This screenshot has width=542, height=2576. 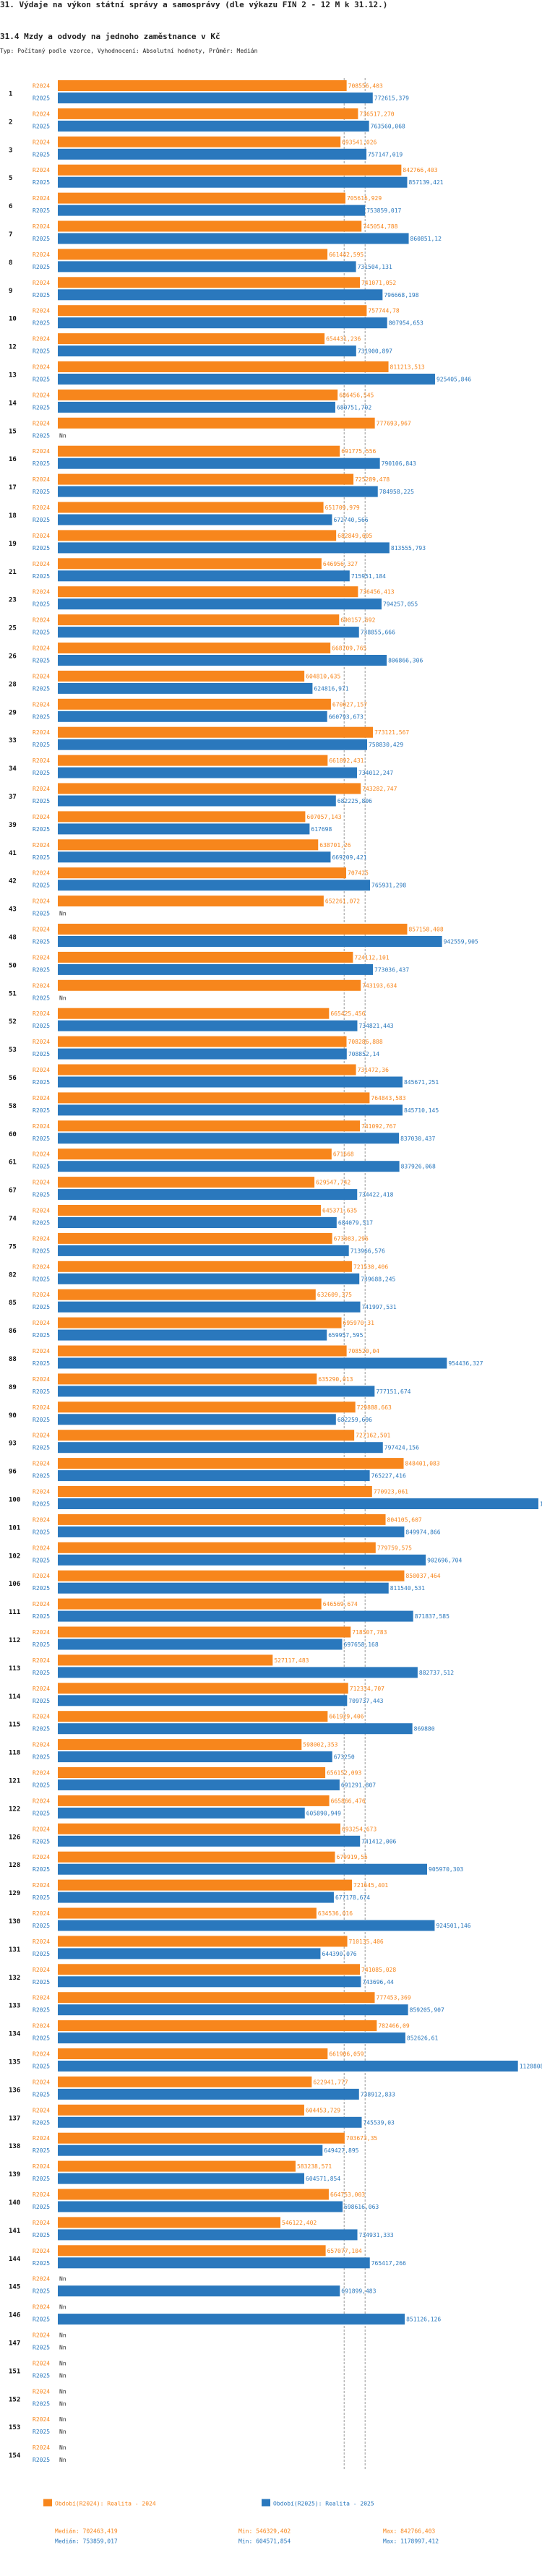 I want to click on value-label-2024: 686456,545, so click(x=356, y=395).